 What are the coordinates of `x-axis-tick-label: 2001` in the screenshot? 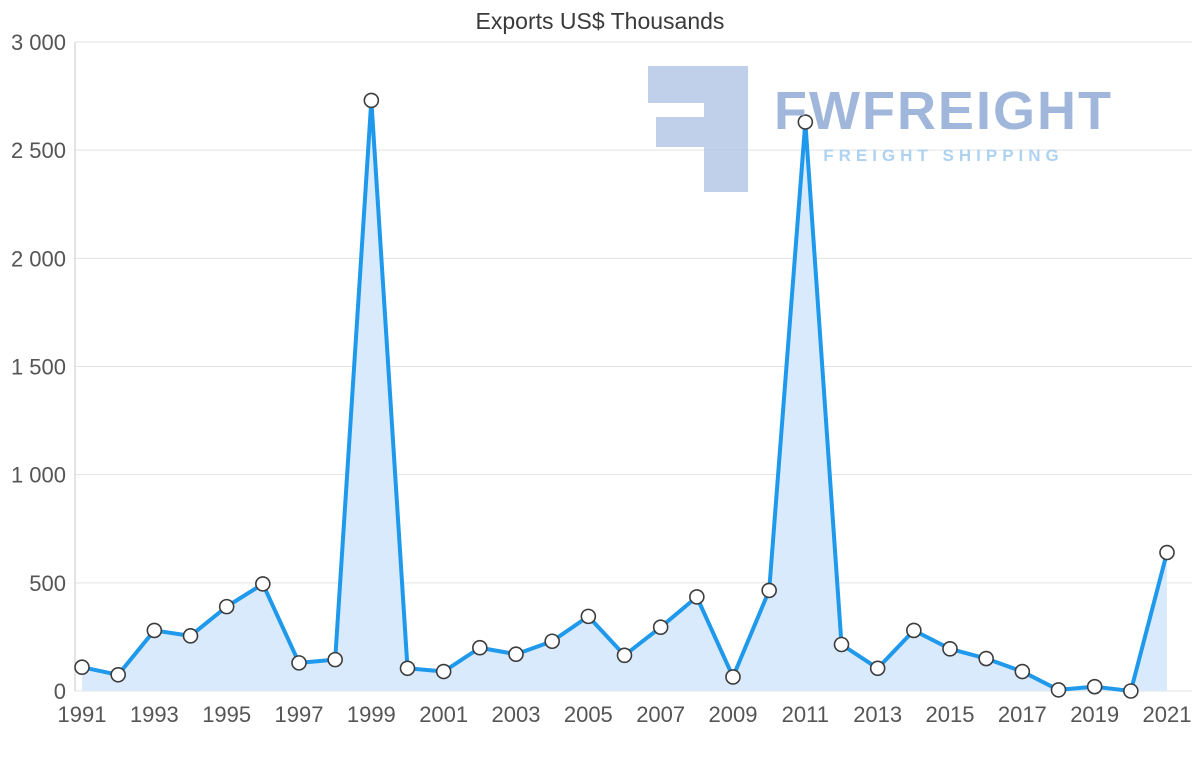 It's located at (443, 714).